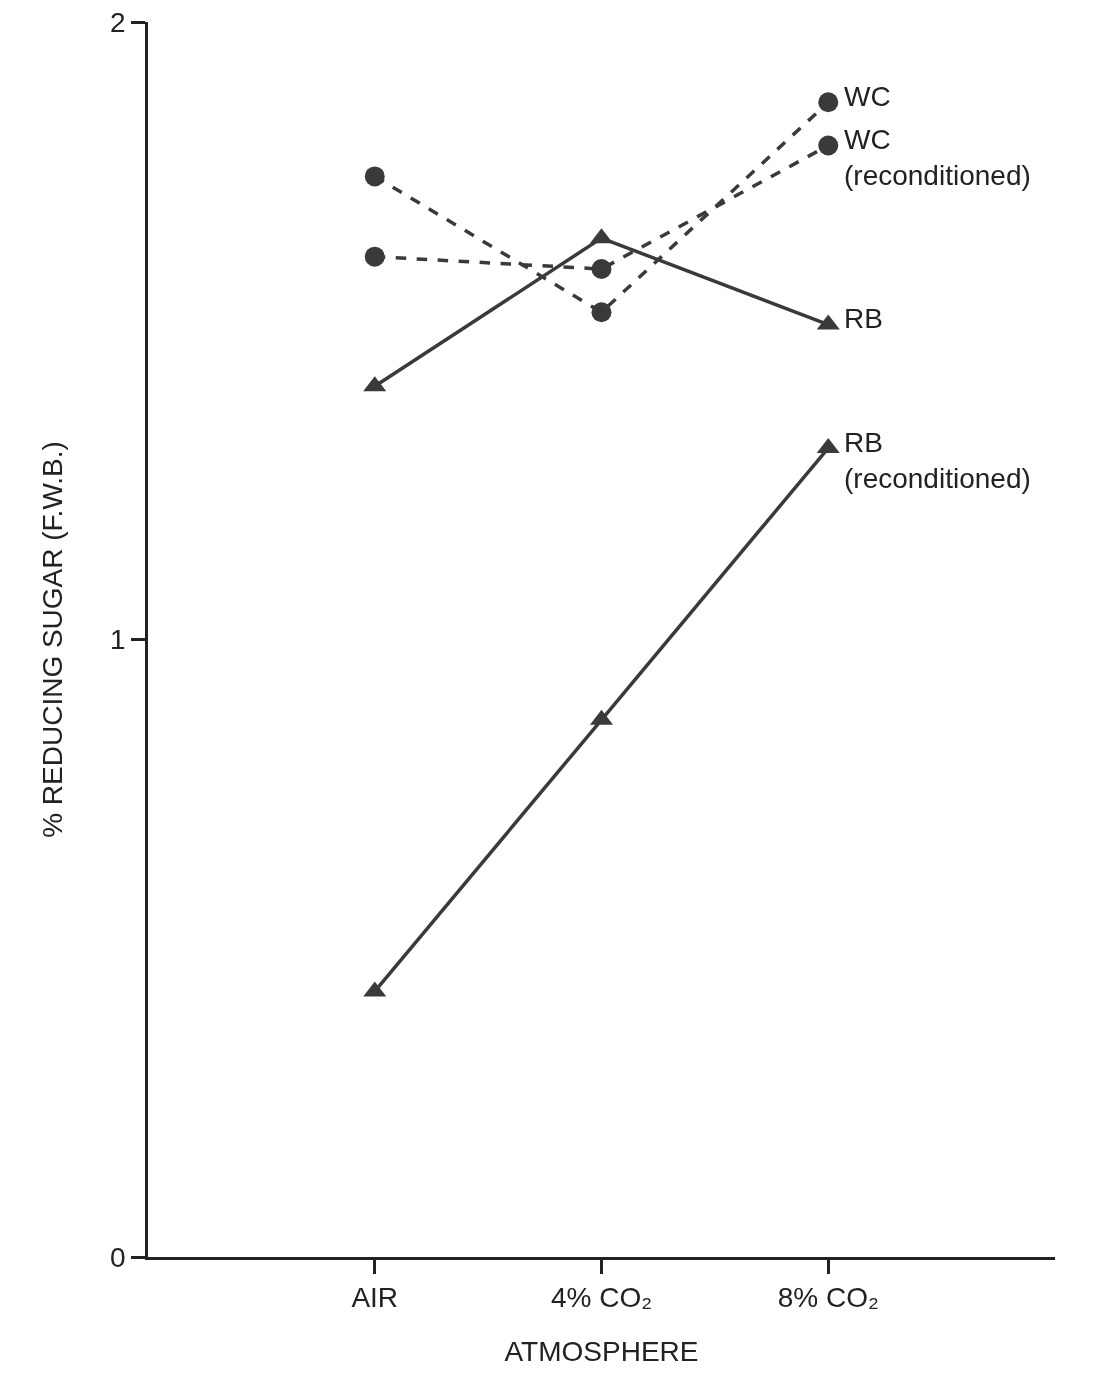  What do you see at coordinates (867, 96) in the screenshot?
I see `series-label: WC` at bounding box center [867, 96].